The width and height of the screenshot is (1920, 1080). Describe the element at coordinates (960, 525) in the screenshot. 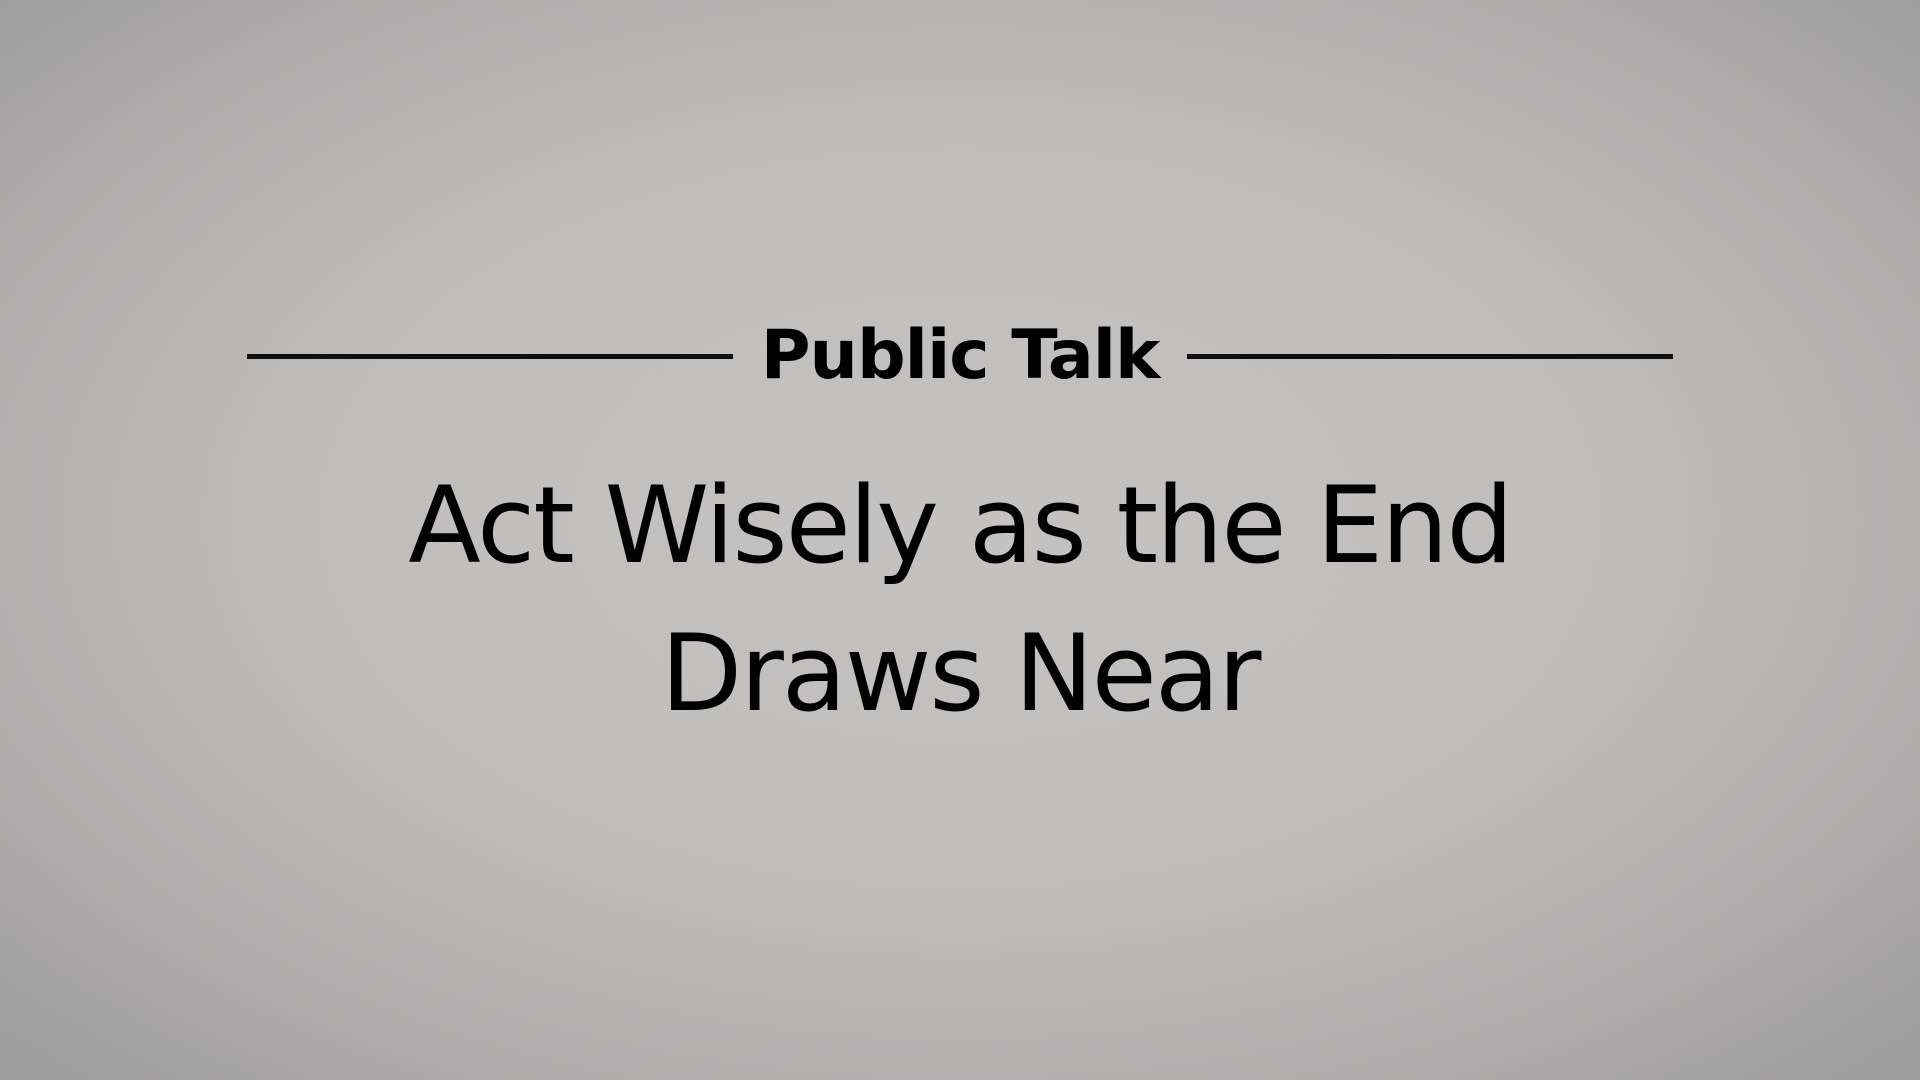

I see `title-line-1: Act Wisely as the End` at that location.